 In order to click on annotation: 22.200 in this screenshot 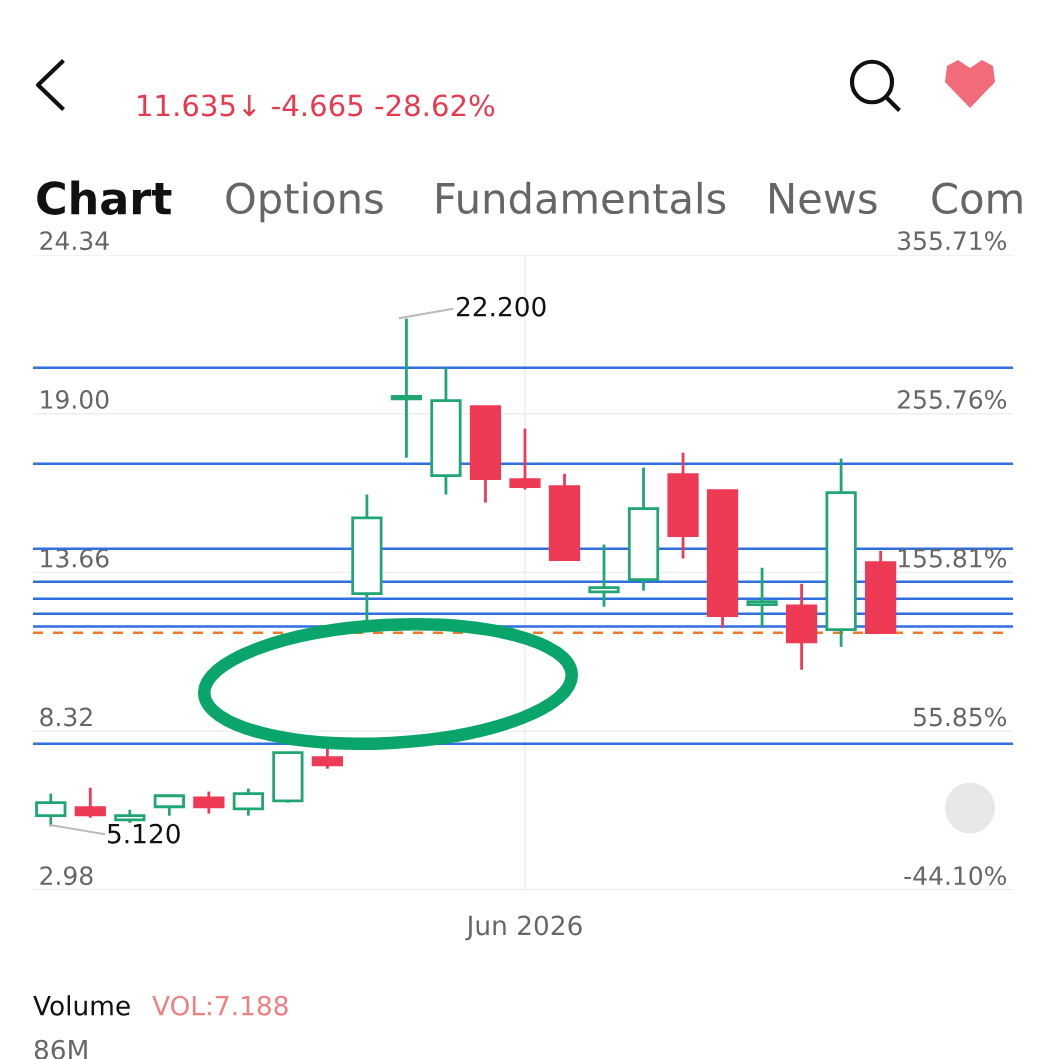, I will do `click(501, 306)`.